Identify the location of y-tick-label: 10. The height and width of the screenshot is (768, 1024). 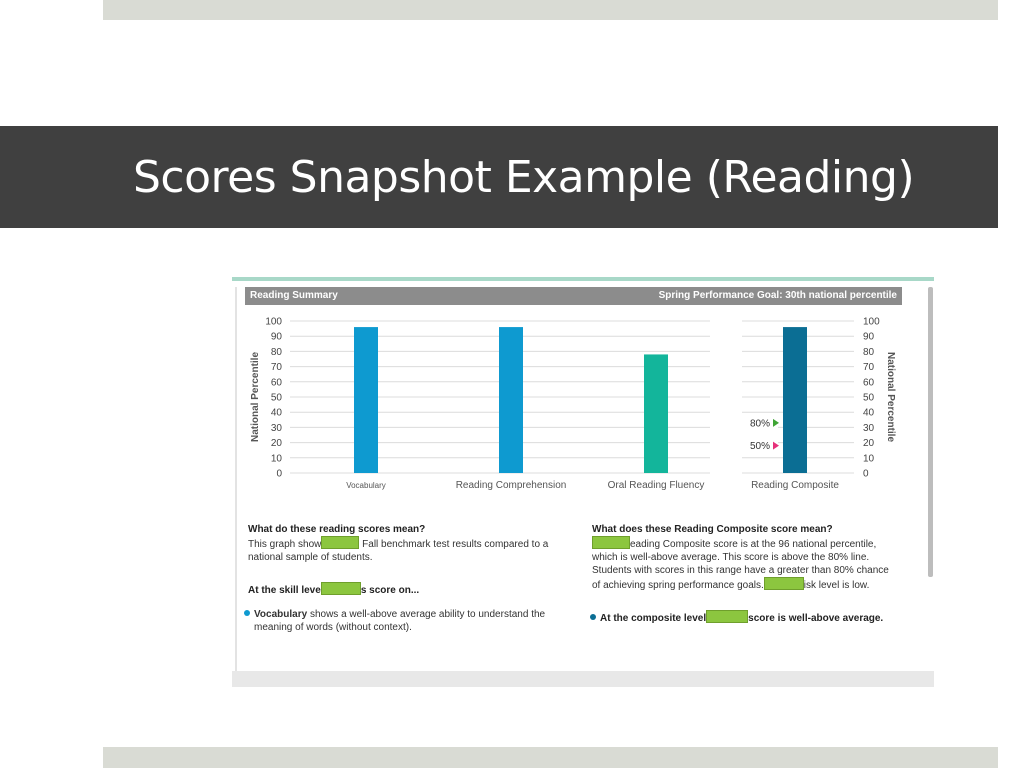
(277, 458).